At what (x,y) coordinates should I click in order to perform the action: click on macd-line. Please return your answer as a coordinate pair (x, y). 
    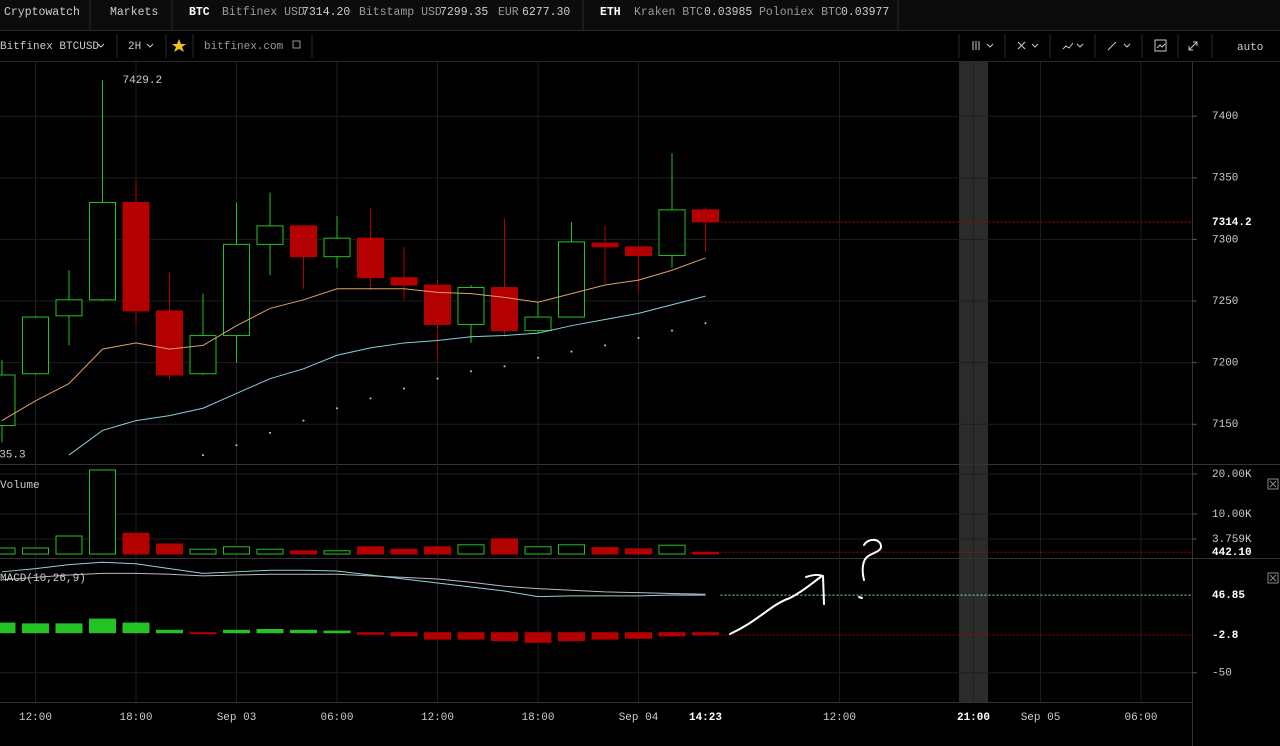
    Looking at the image, I should click on (353, 579).